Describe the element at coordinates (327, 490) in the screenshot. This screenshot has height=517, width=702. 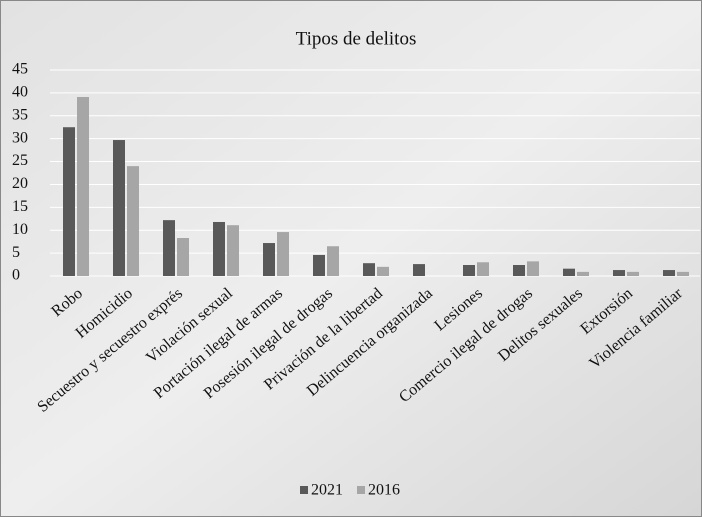
I see `legend-label: 2021` at that location.